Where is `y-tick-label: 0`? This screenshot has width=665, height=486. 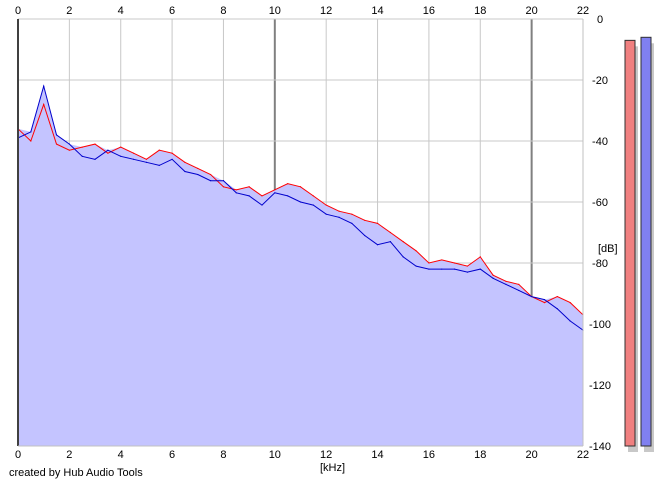
y-tick-label: 0 is located at coordinates (600, 20).